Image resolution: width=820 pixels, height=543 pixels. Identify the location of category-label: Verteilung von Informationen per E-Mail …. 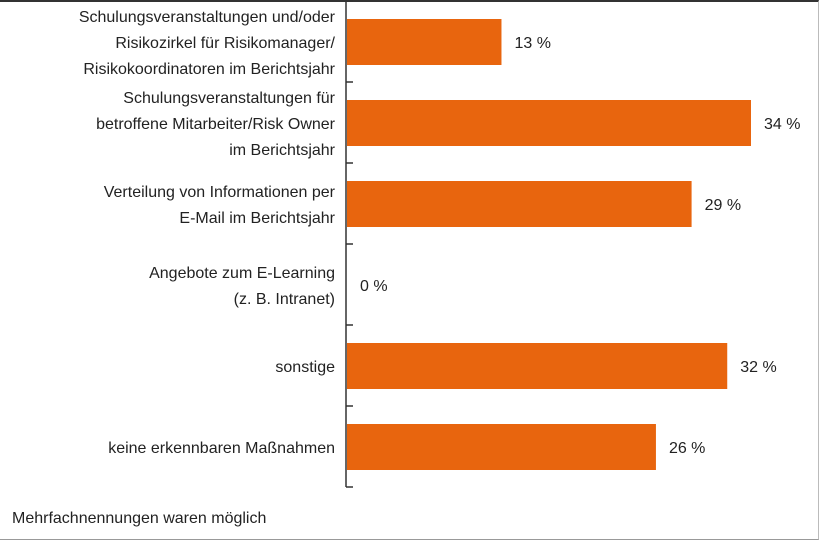
(219, 205).